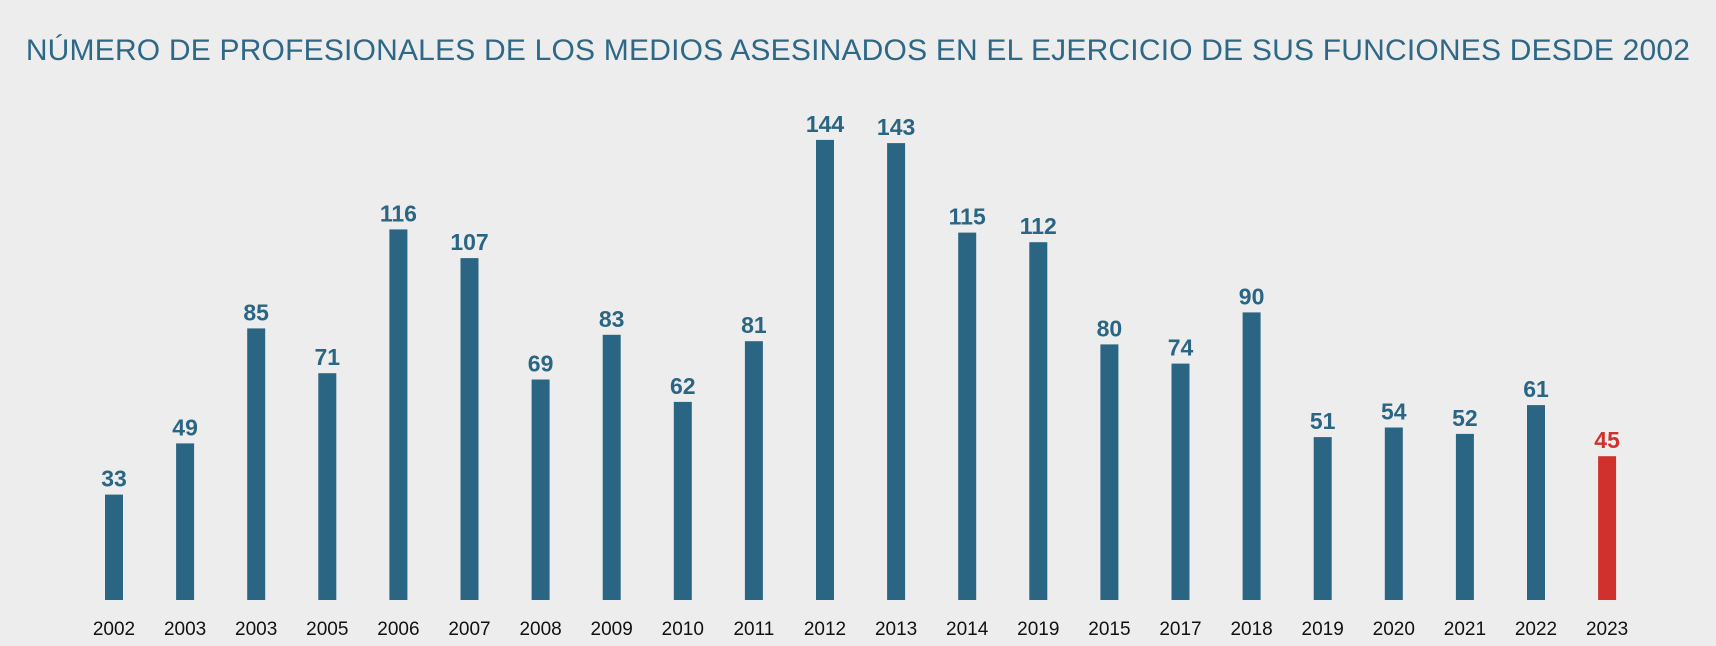 Image resolution: width=1716 pixels, height=646 pixels. I want to click on x-tick-label-4: 2006, so click(398, 629).